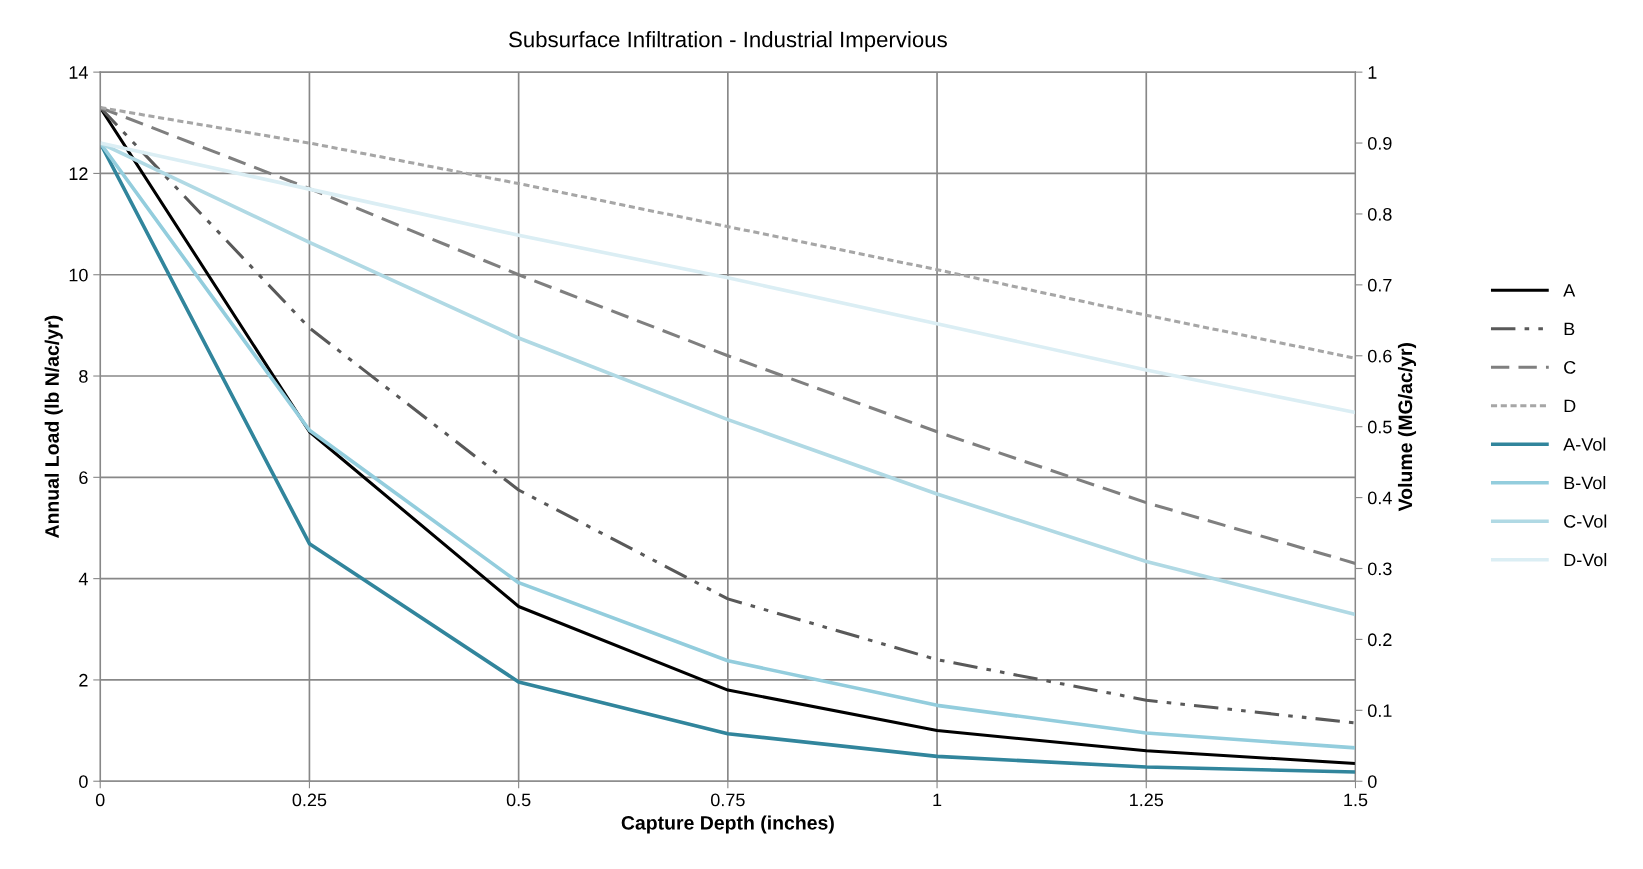  I want to click on x-tick-label: 1.25, so click(1147, 800).